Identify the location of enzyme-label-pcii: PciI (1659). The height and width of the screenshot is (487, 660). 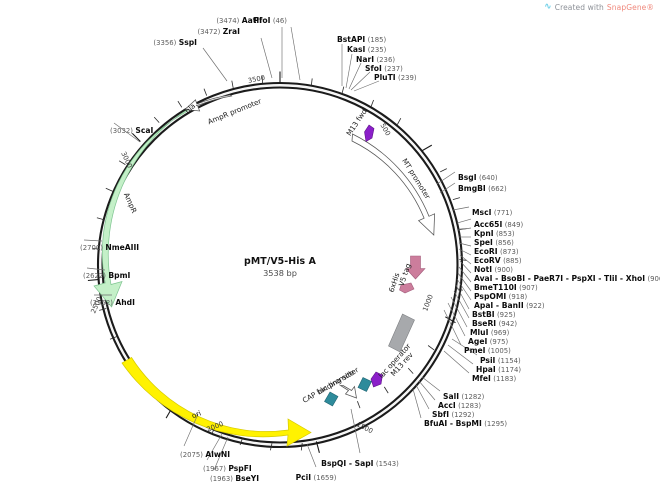
(316, 478).